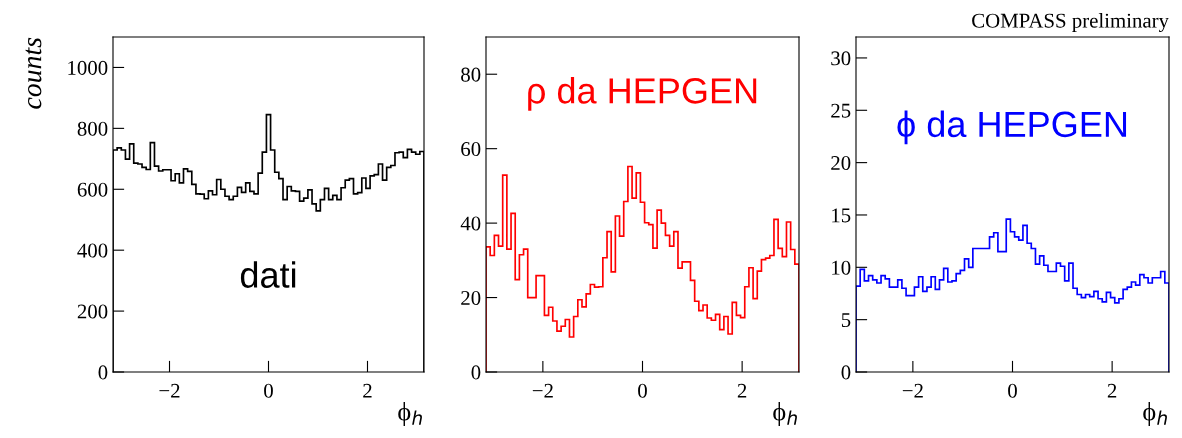 The height and width of the screenshot is (438, 1182). Describe the element at coordinates (471, 149) in the screenshot. I see `y-tick-label: 60` at that location.